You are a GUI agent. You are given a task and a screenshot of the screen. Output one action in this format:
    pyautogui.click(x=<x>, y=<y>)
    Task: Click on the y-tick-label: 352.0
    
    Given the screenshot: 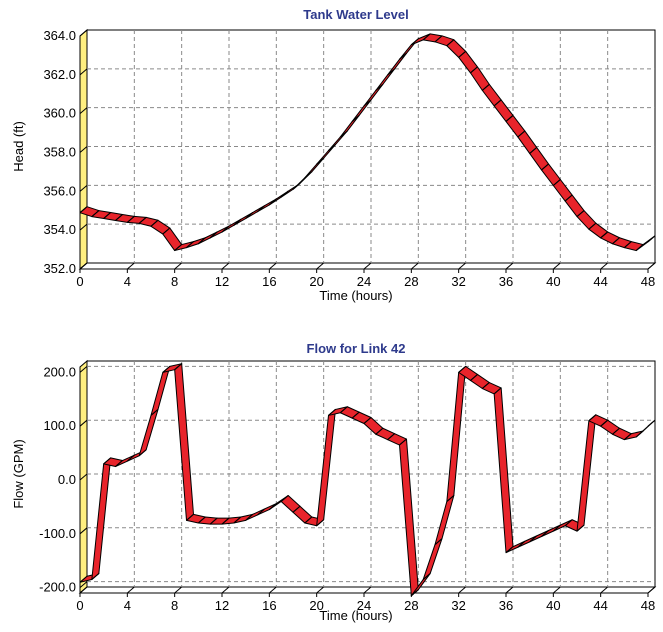 What is the action you would take?
    pyautogui.click(x=59, y=268)
    